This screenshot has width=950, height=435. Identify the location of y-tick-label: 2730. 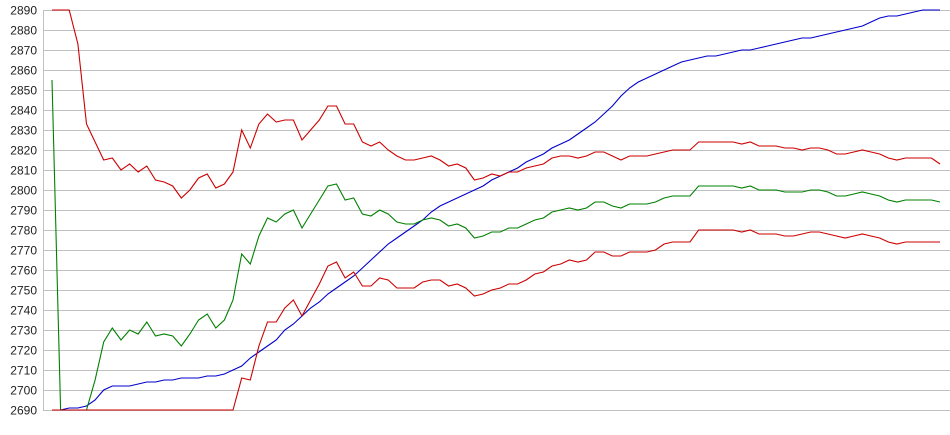
(23, 331).